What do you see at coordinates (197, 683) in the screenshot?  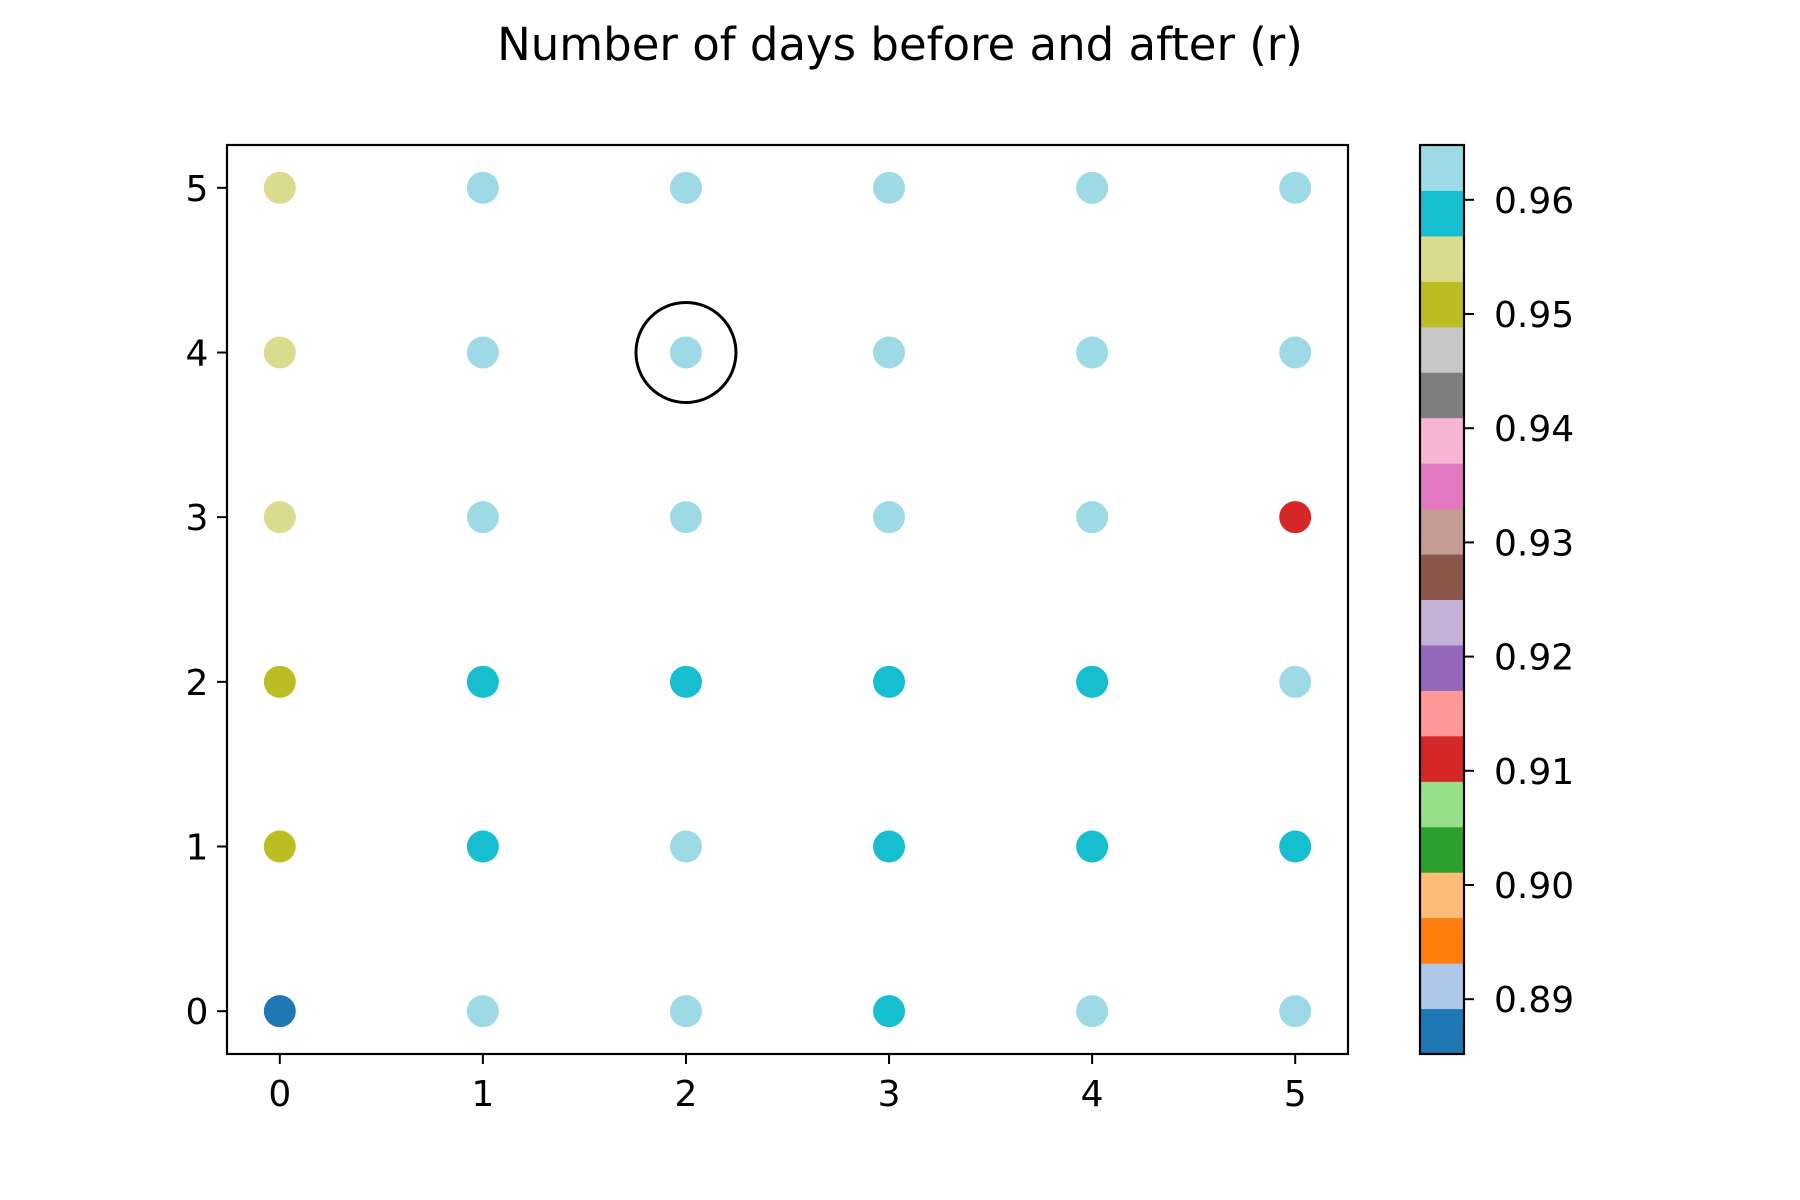 I see `y-tick-label: 2` at bounding box center [197, 683].